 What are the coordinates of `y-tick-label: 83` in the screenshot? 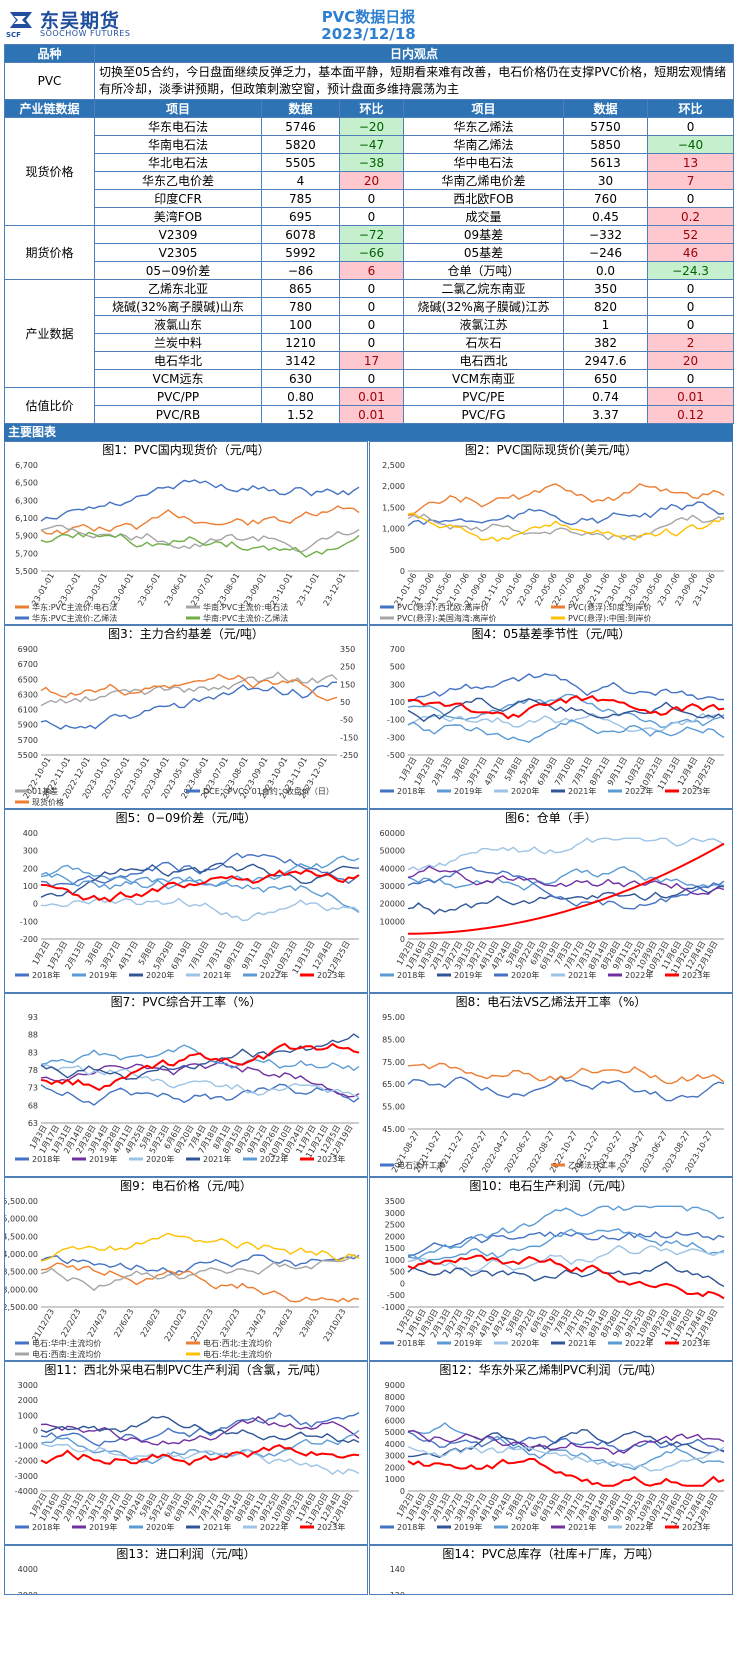 It's located at (33, 1052).